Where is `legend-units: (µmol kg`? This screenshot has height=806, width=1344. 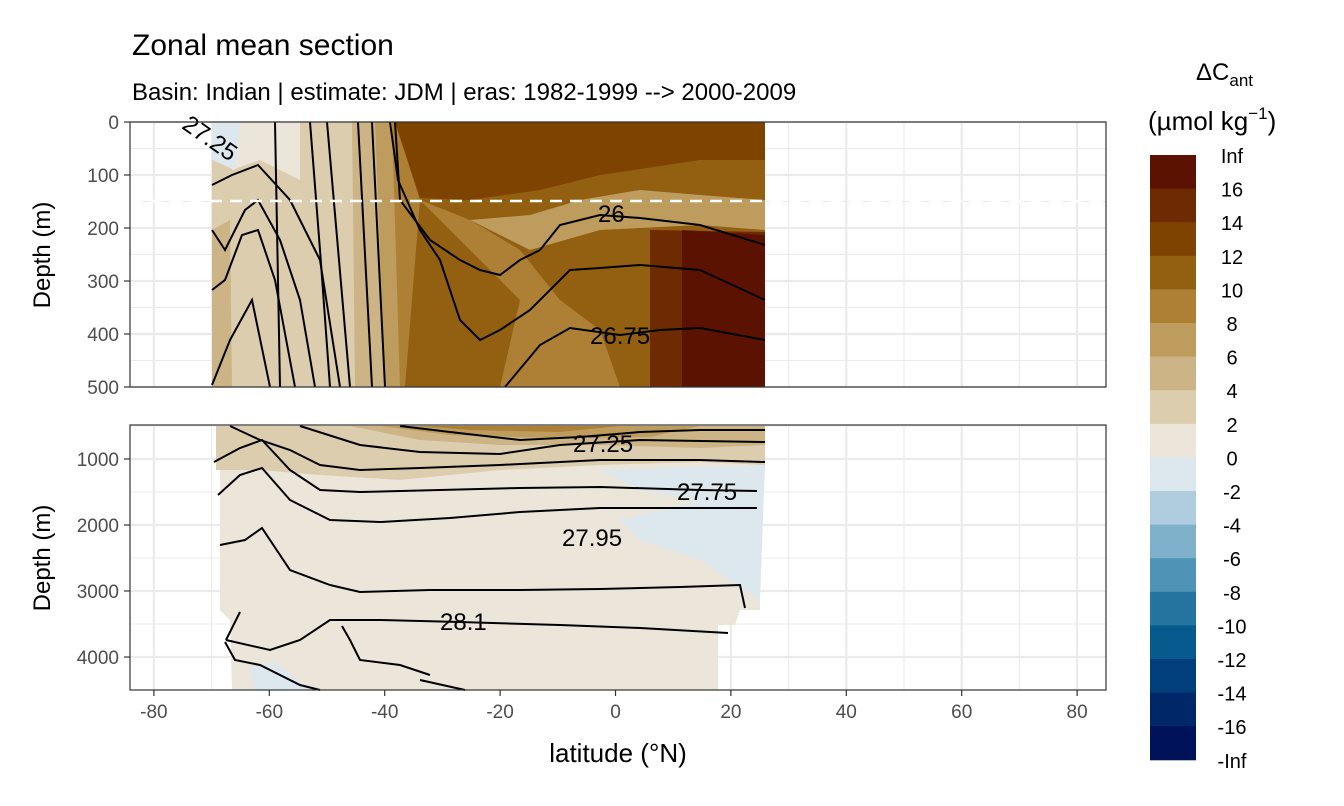
legend-units: (µmol kg is located at coordinates (1198, 121).